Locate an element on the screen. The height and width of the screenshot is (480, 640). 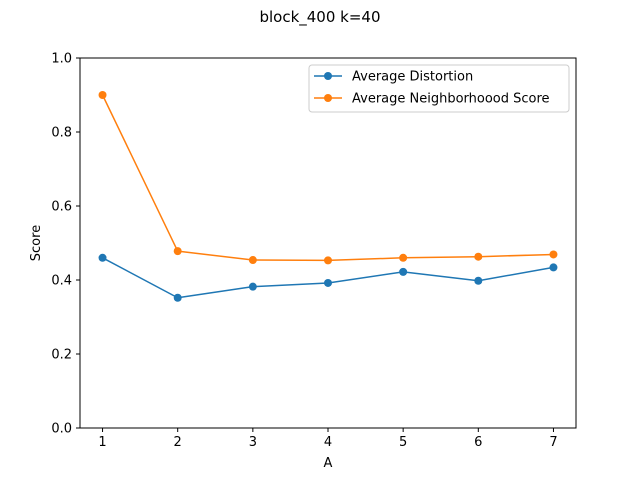
x-tick-label-1: 1 is located at coordinates (102, 442).